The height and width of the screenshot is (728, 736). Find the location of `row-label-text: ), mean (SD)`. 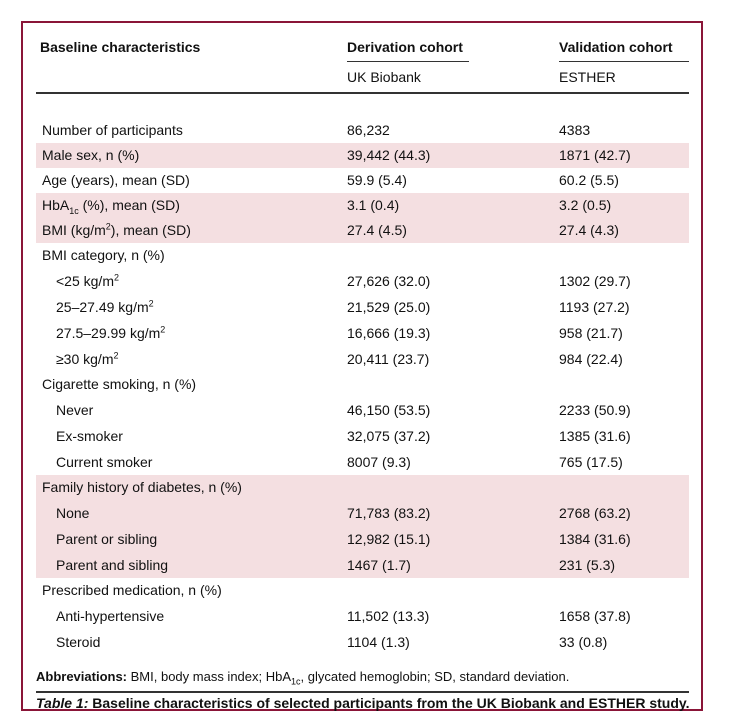

row-label-text: ), mean (SD) is located at coordinates (150, 230).